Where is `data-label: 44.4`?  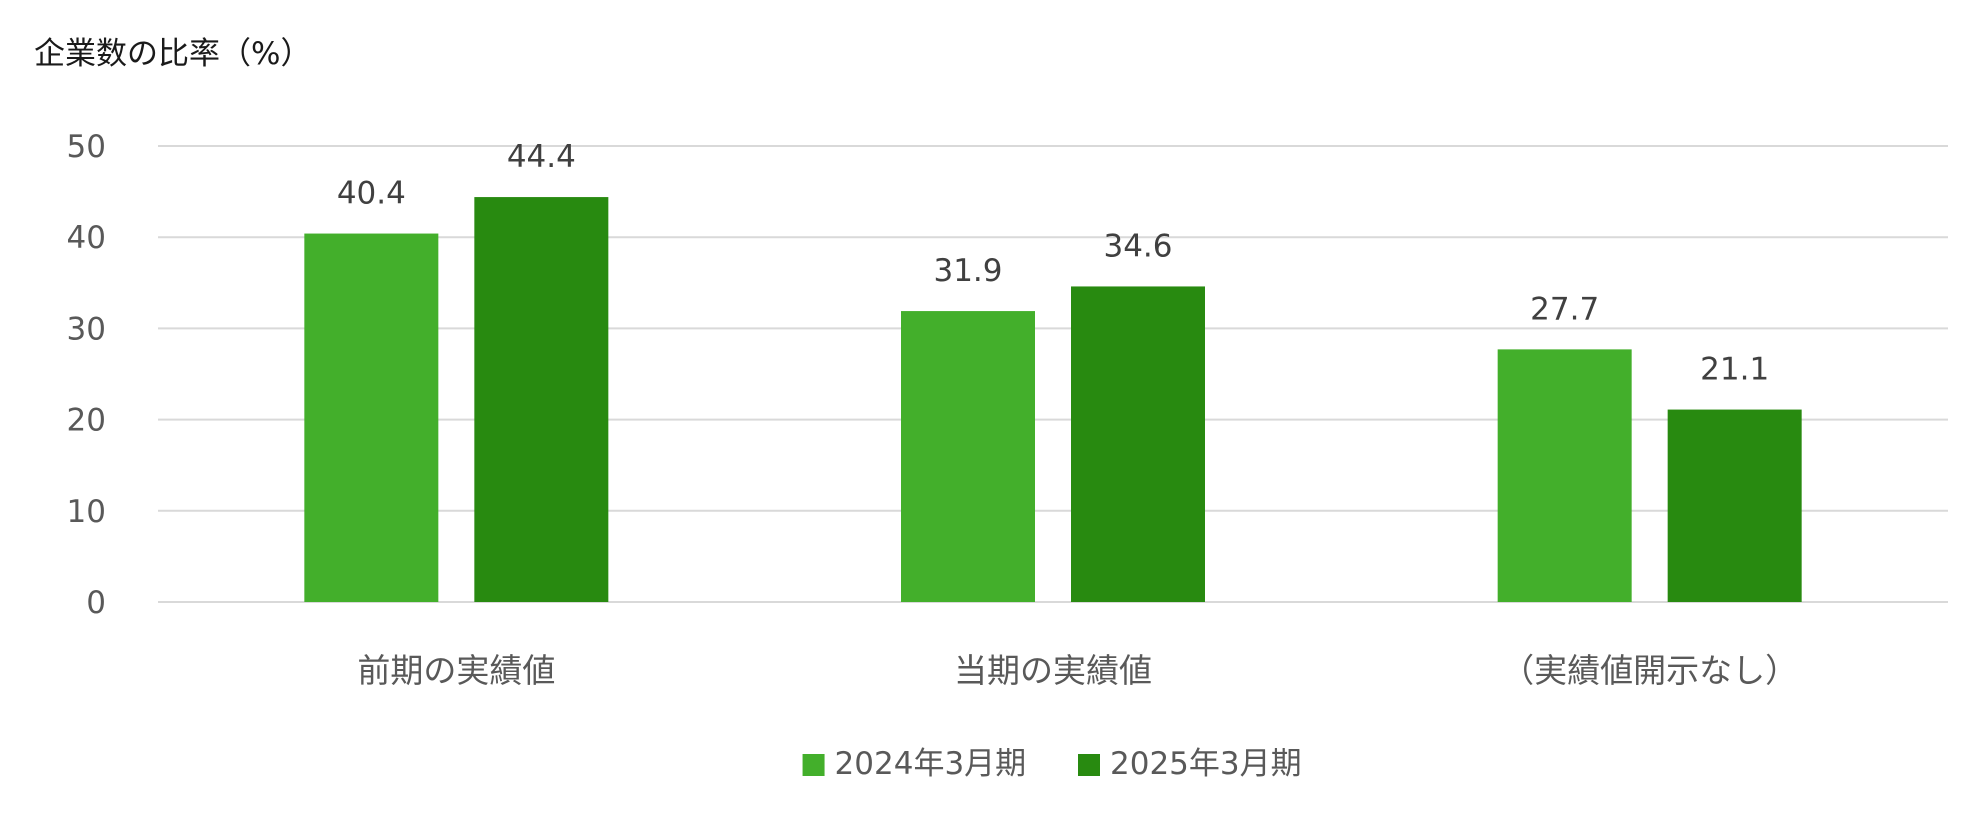
data-label: 44.4 is located at coordinates (541, 157).